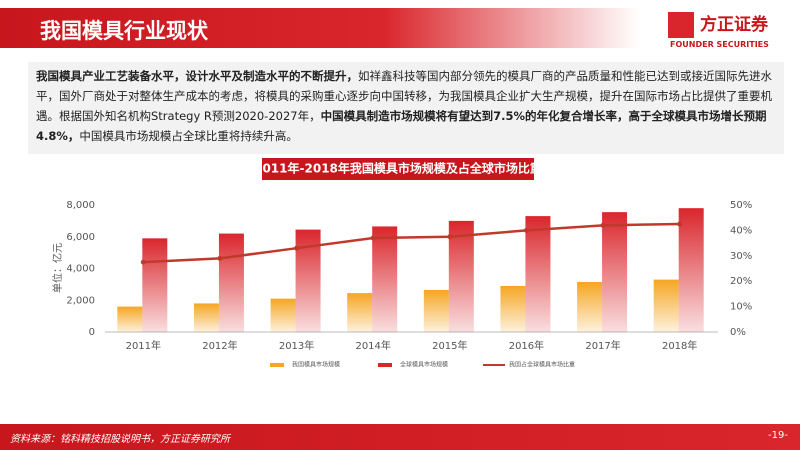 This screenshot has height=450, width=800. I want to click on paragraph-segment: 中国模具市场规模占全球比重将持续升高。, so click(188, 136).